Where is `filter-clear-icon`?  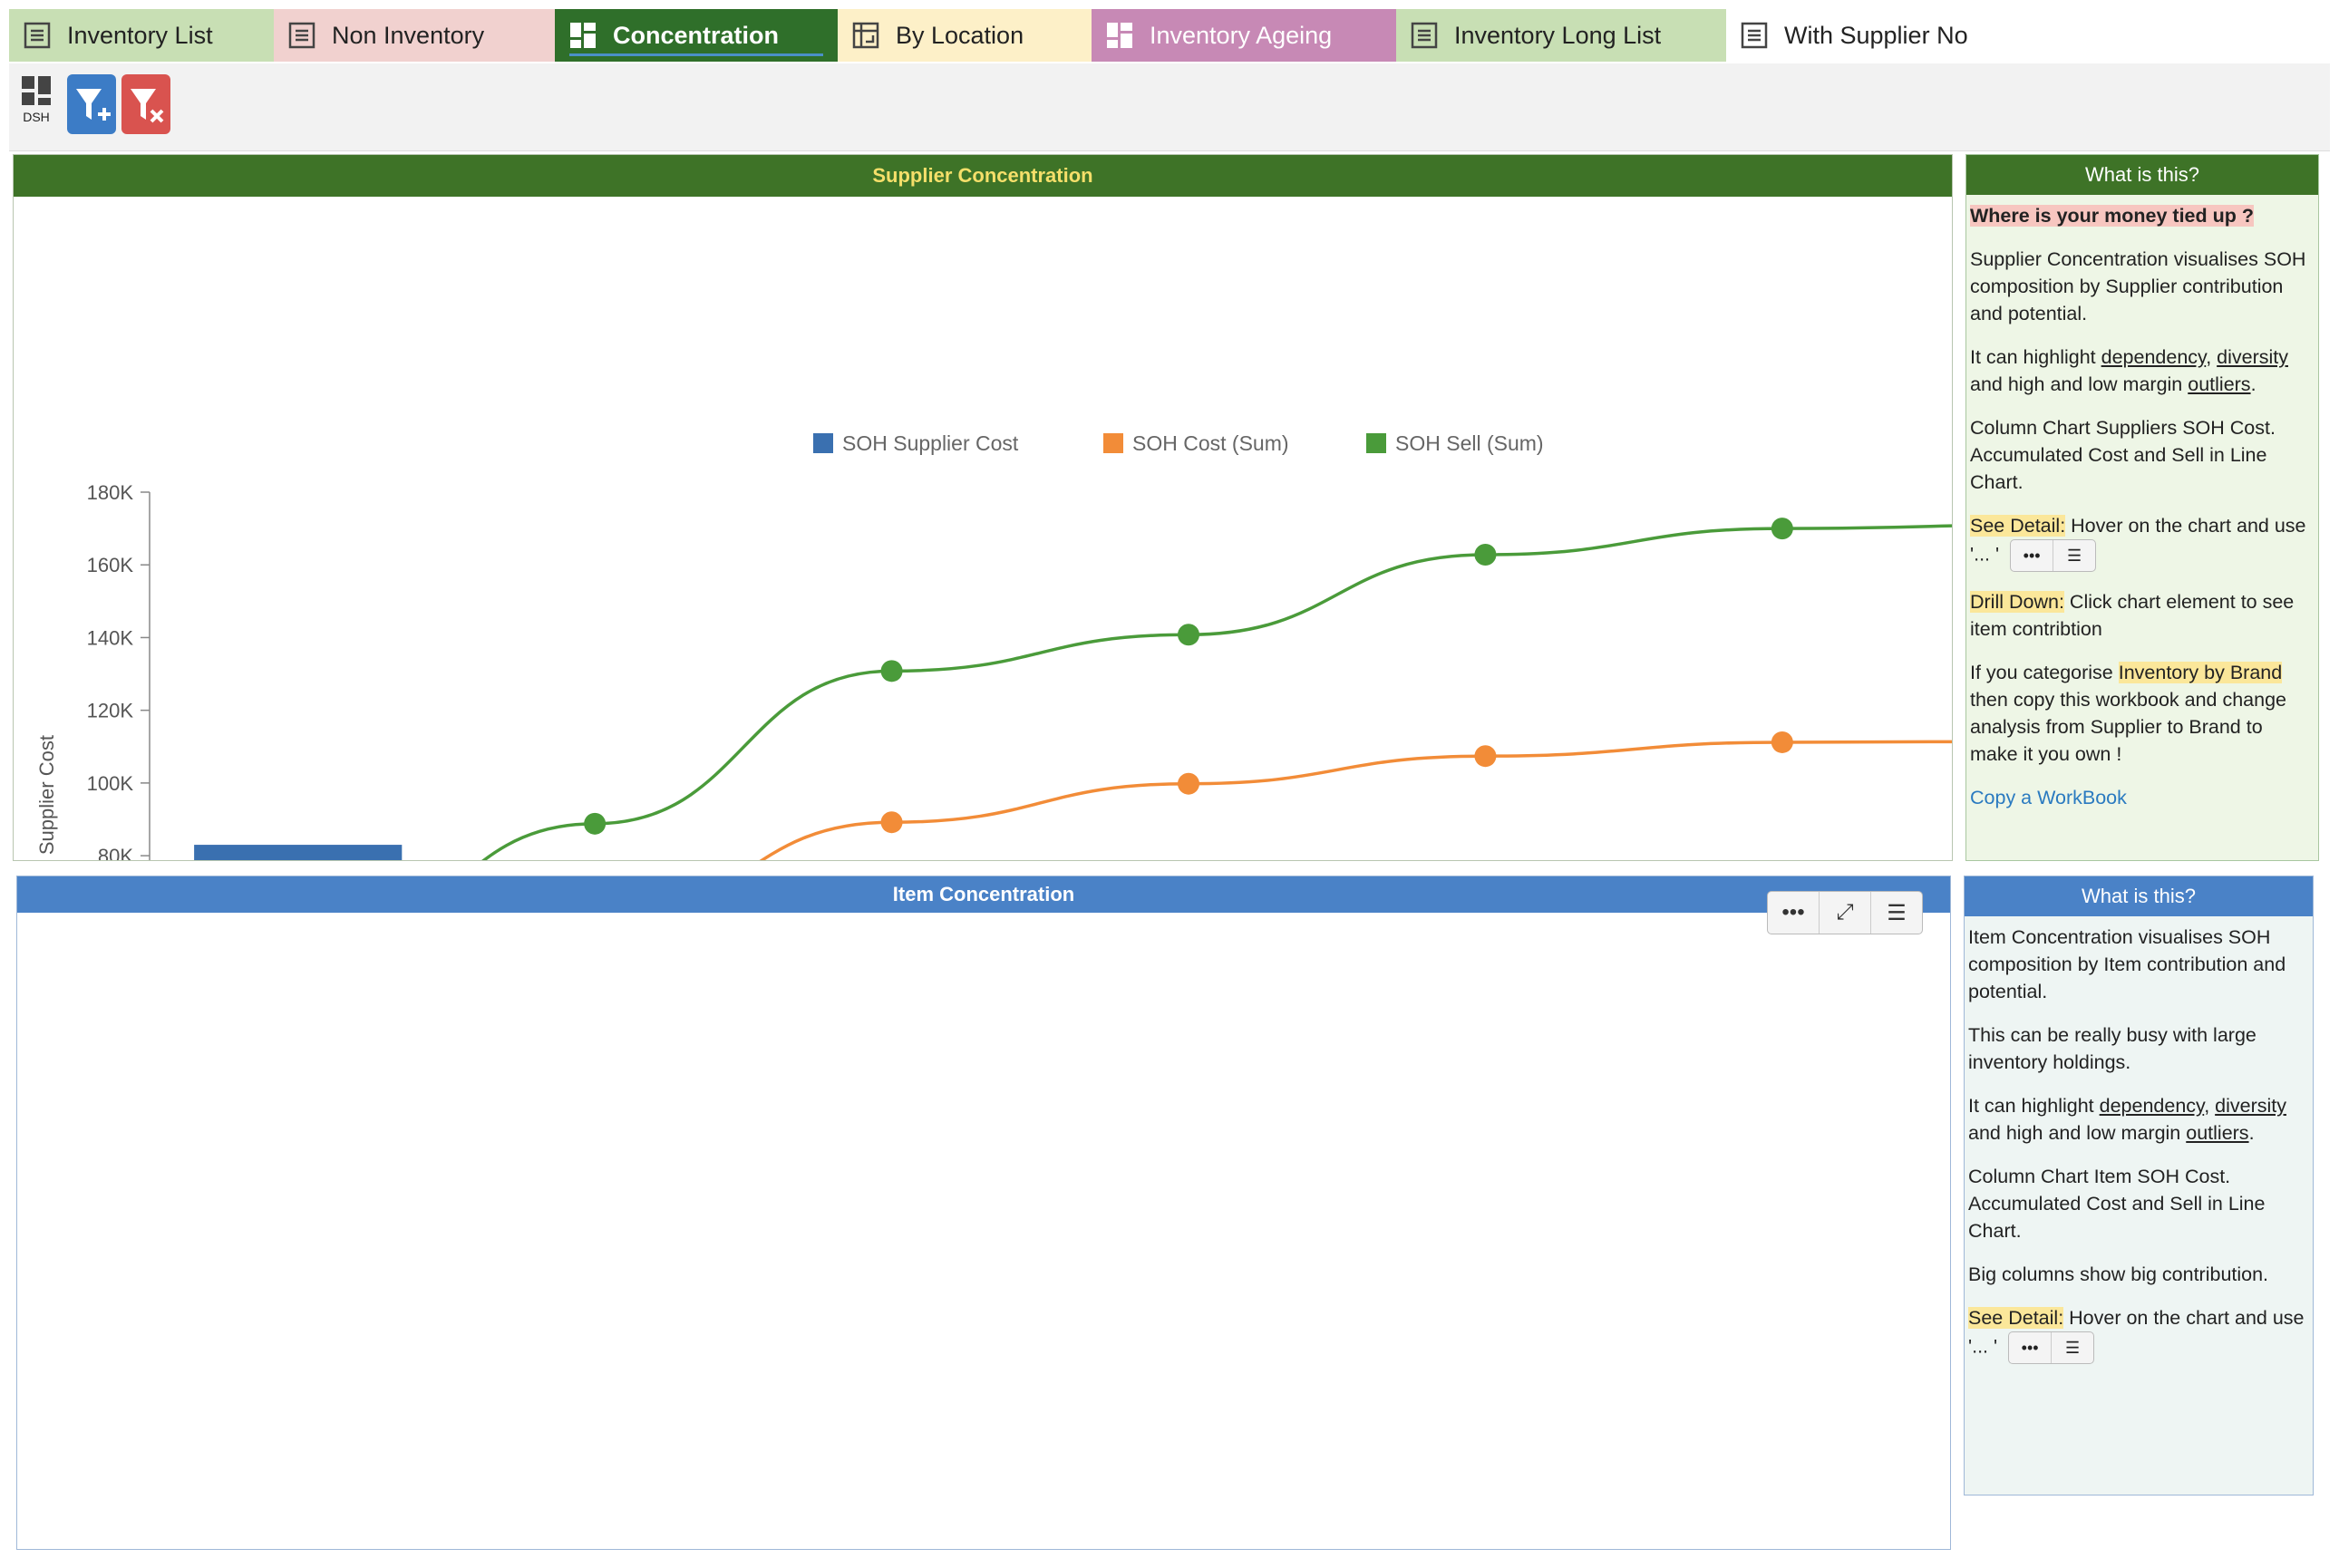
filter-clear-icon is located at coordinates (148, 106).